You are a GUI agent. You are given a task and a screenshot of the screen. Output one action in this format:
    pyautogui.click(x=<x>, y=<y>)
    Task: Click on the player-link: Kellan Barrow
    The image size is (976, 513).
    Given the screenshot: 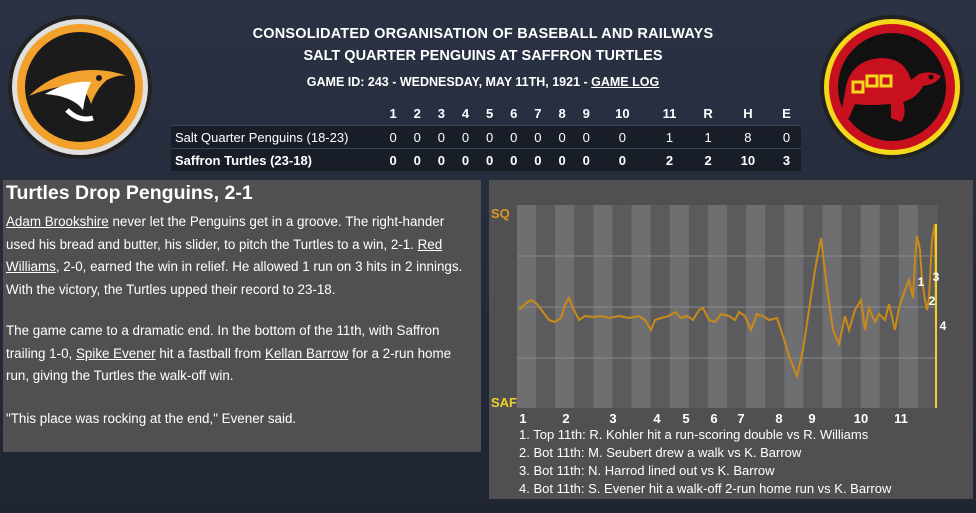 What is the action you would take?
    pyautogui.click(x=307, y=353)
    